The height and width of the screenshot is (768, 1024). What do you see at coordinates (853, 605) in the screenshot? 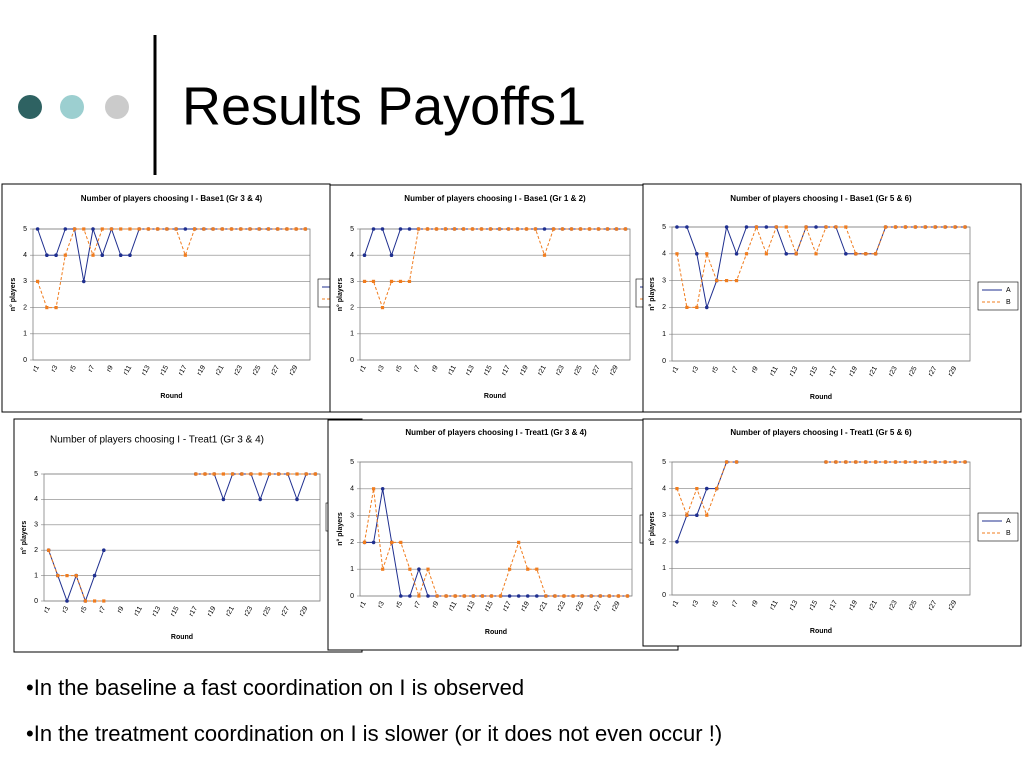
I see `x-tick-label: r19` at bounding box center [853, 605].